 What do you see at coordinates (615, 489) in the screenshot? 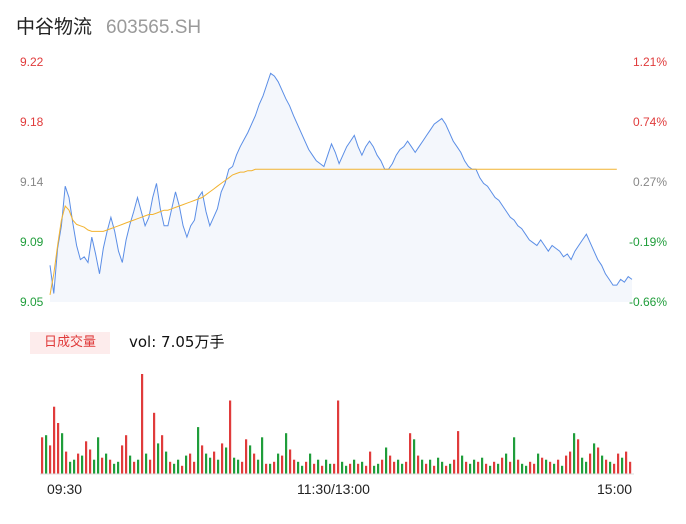
I see `x-tick: 15:00` at bounding box center [615, 489].